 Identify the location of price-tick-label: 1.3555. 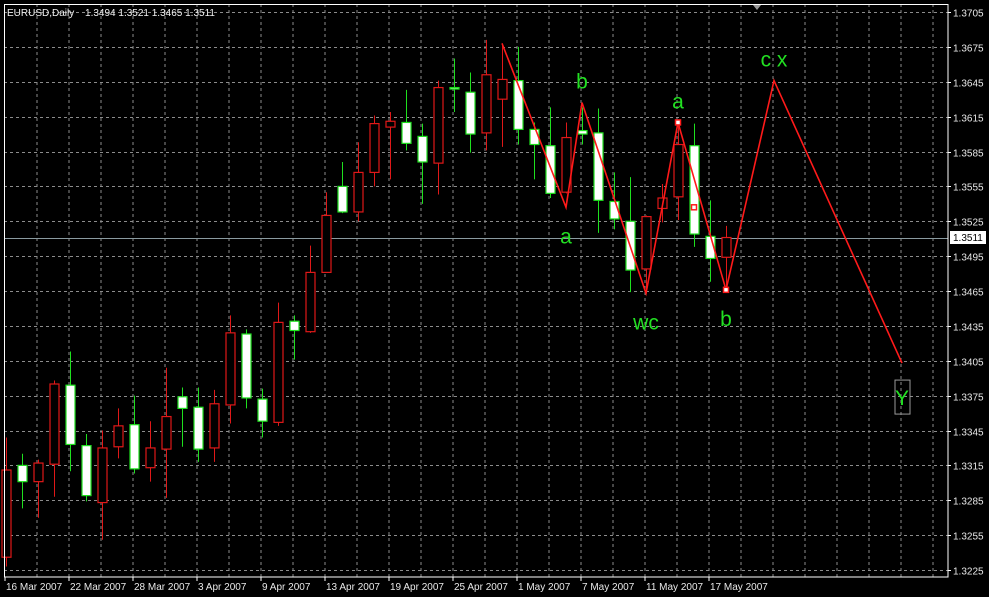
(968, 188).